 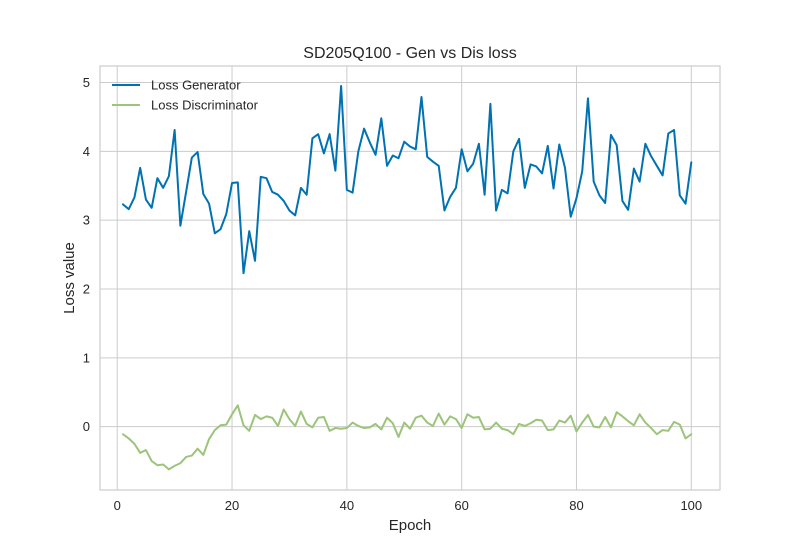 I want to click on y-tick-label: 5, so click(x=86, y=82).